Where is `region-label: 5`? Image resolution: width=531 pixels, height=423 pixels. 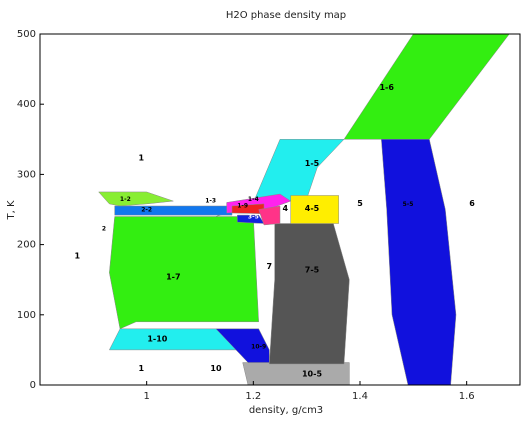
region-label: 5 is located at coordinates (360, 203).